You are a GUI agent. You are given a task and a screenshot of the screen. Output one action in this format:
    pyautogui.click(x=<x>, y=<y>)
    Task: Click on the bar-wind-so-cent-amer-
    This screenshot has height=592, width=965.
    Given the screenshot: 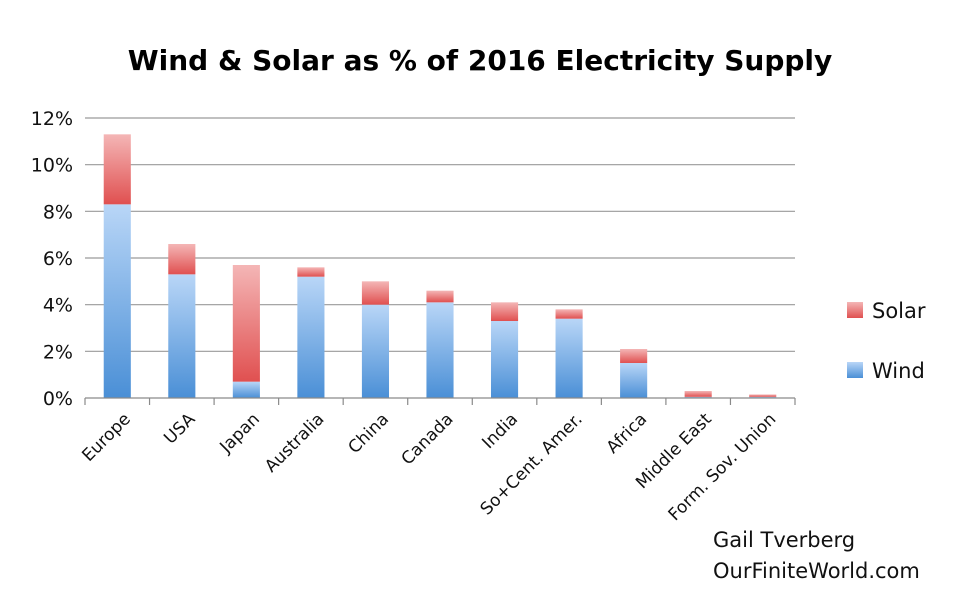 What is the action you would take?
    pyautogui.click(x=569, y=358)
    